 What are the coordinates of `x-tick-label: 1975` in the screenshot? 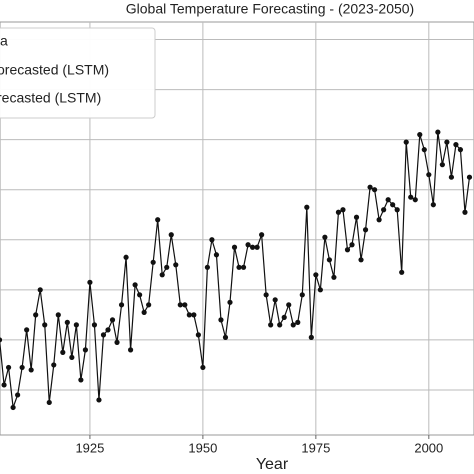 It's located at (315, 447).